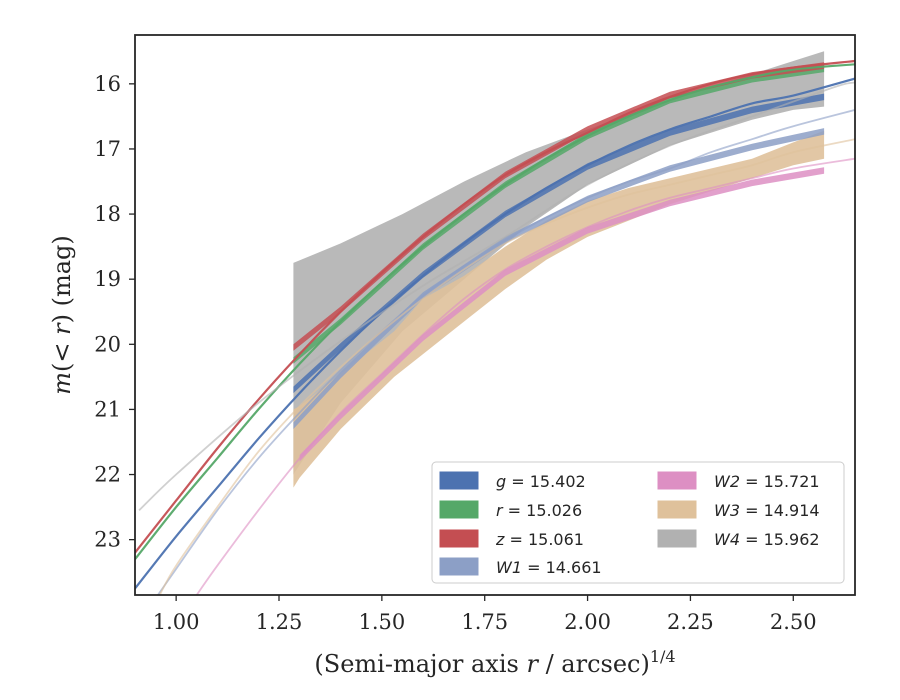 The width and height of the screenshot is (900, 700). What do you see at coordinates (793, 622) in the screenshot?
I see `x-tick-label: 2.50` at bounding box center [793, 622].